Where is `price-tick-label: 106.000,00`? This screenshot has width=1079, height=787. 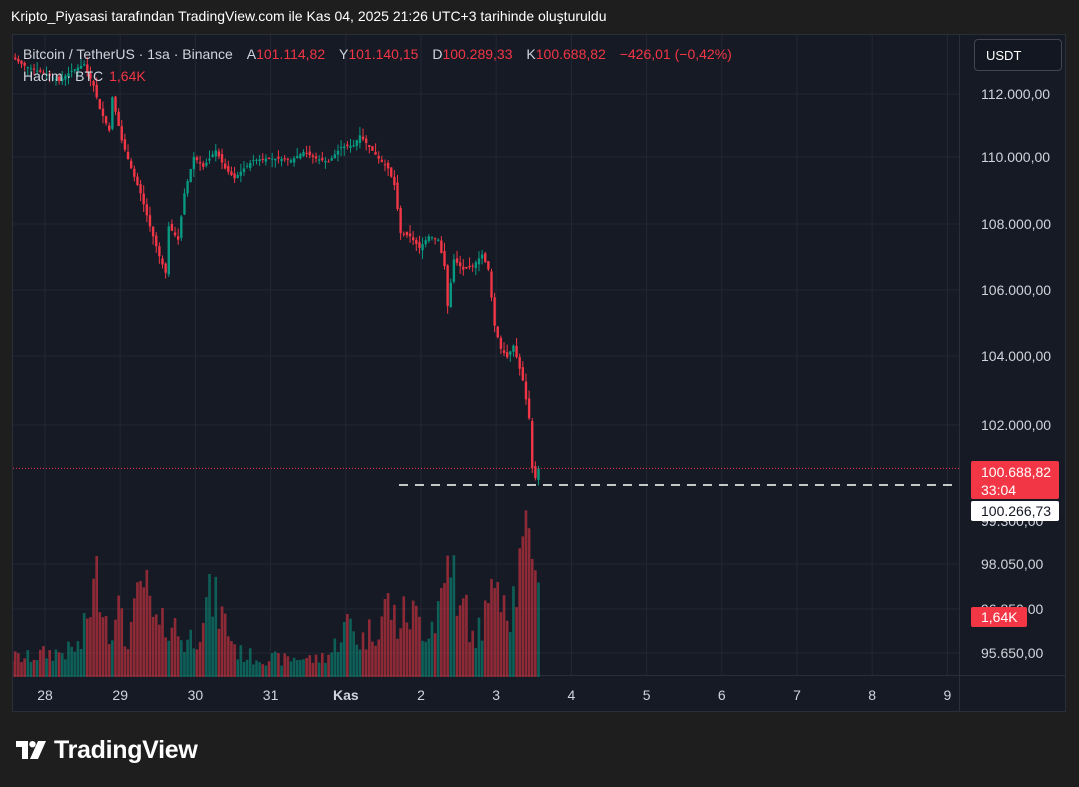 price-tick-label: 106.000,00 is located at coordinates (1016, 290).